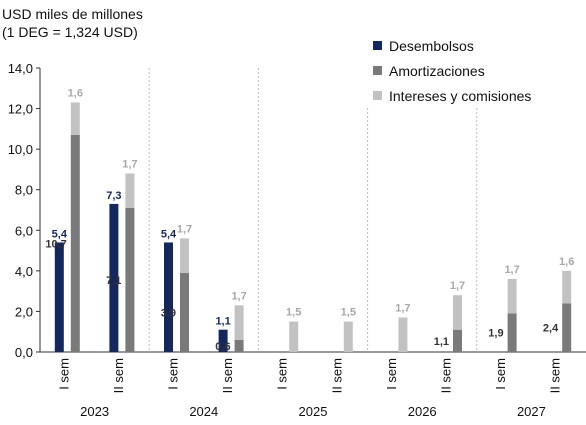 The height and width of the screenshot is (425, 586). I want to click on year-label: 2026, so click(422, 411).